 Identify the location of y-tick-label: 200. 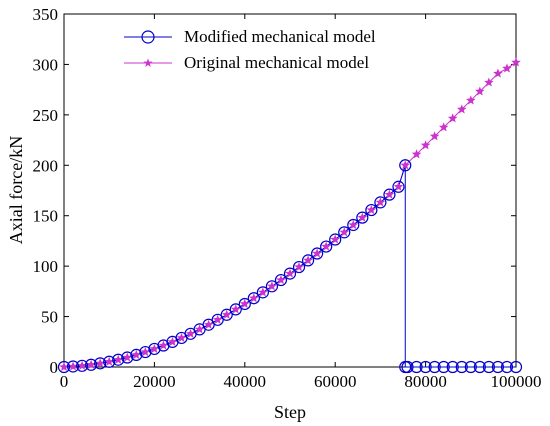
(46, 165).